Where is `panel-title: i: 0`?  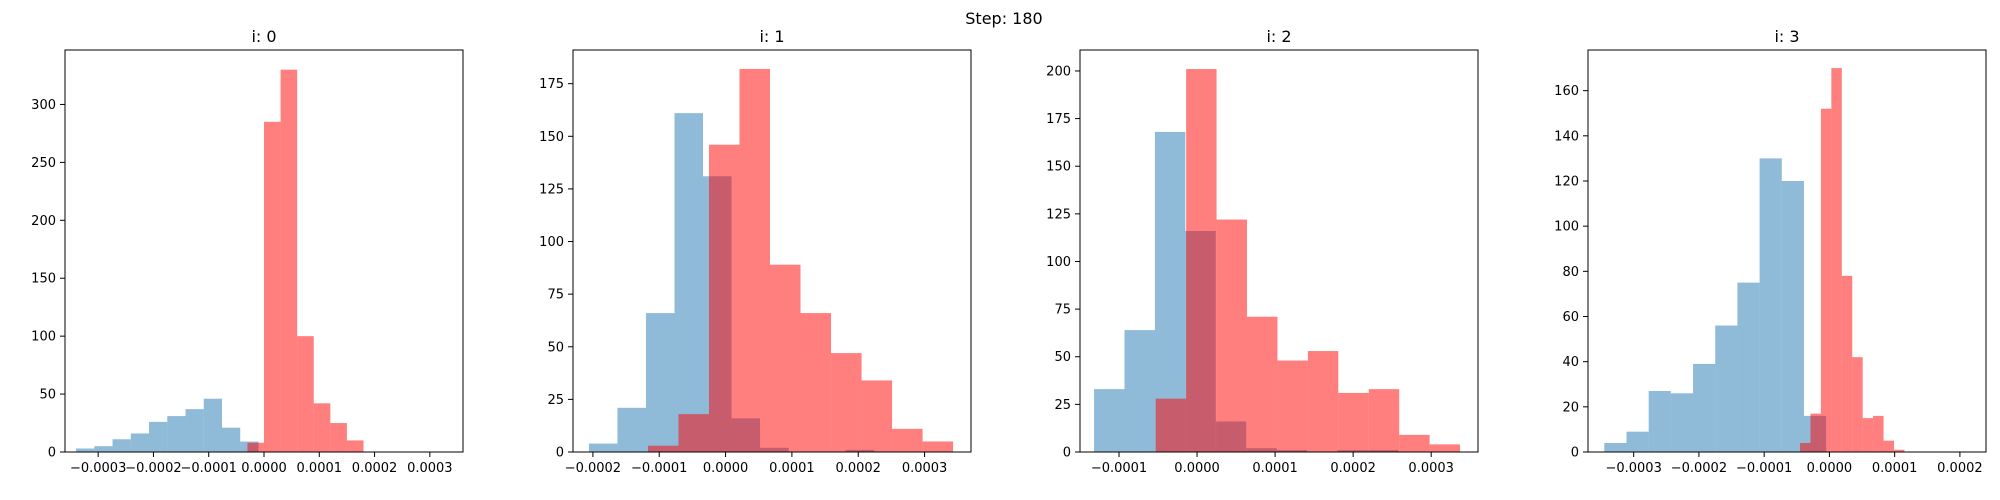
panel-title: i: 0 is located at coordinates (263, 36).